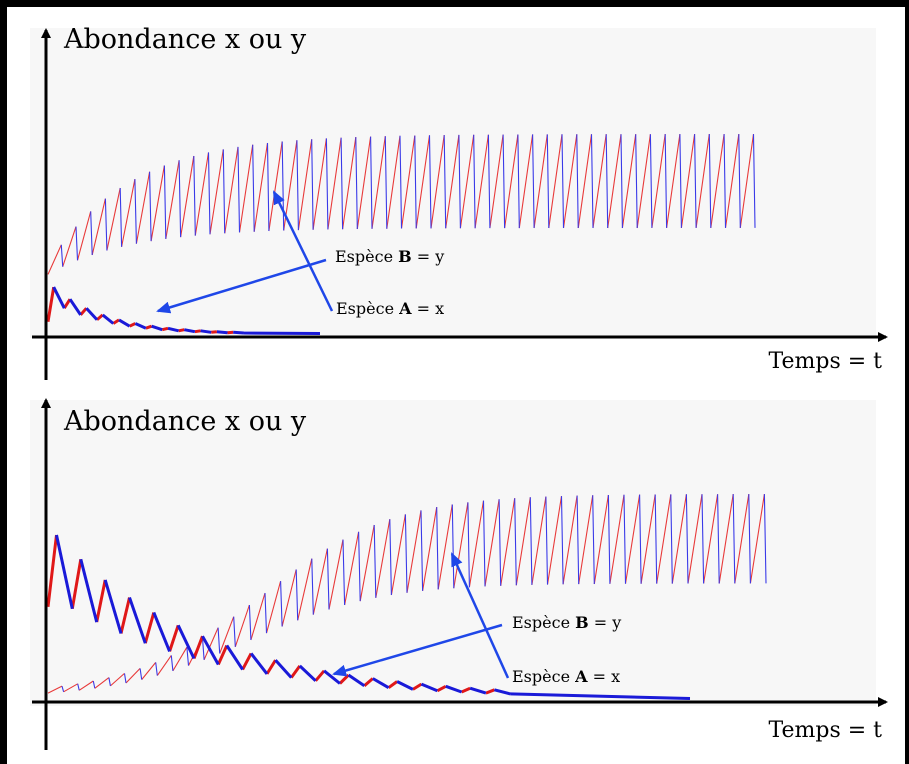  I want to click on panel-1-series-b-curve, so click(401, 204).